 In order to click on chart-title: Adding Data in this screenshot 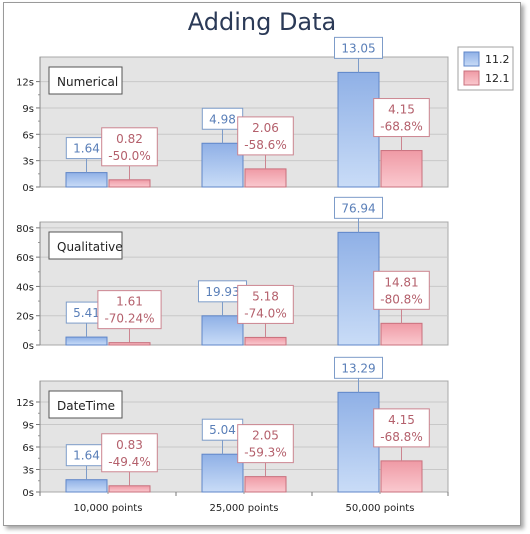, I will do `click(262, 22)`.